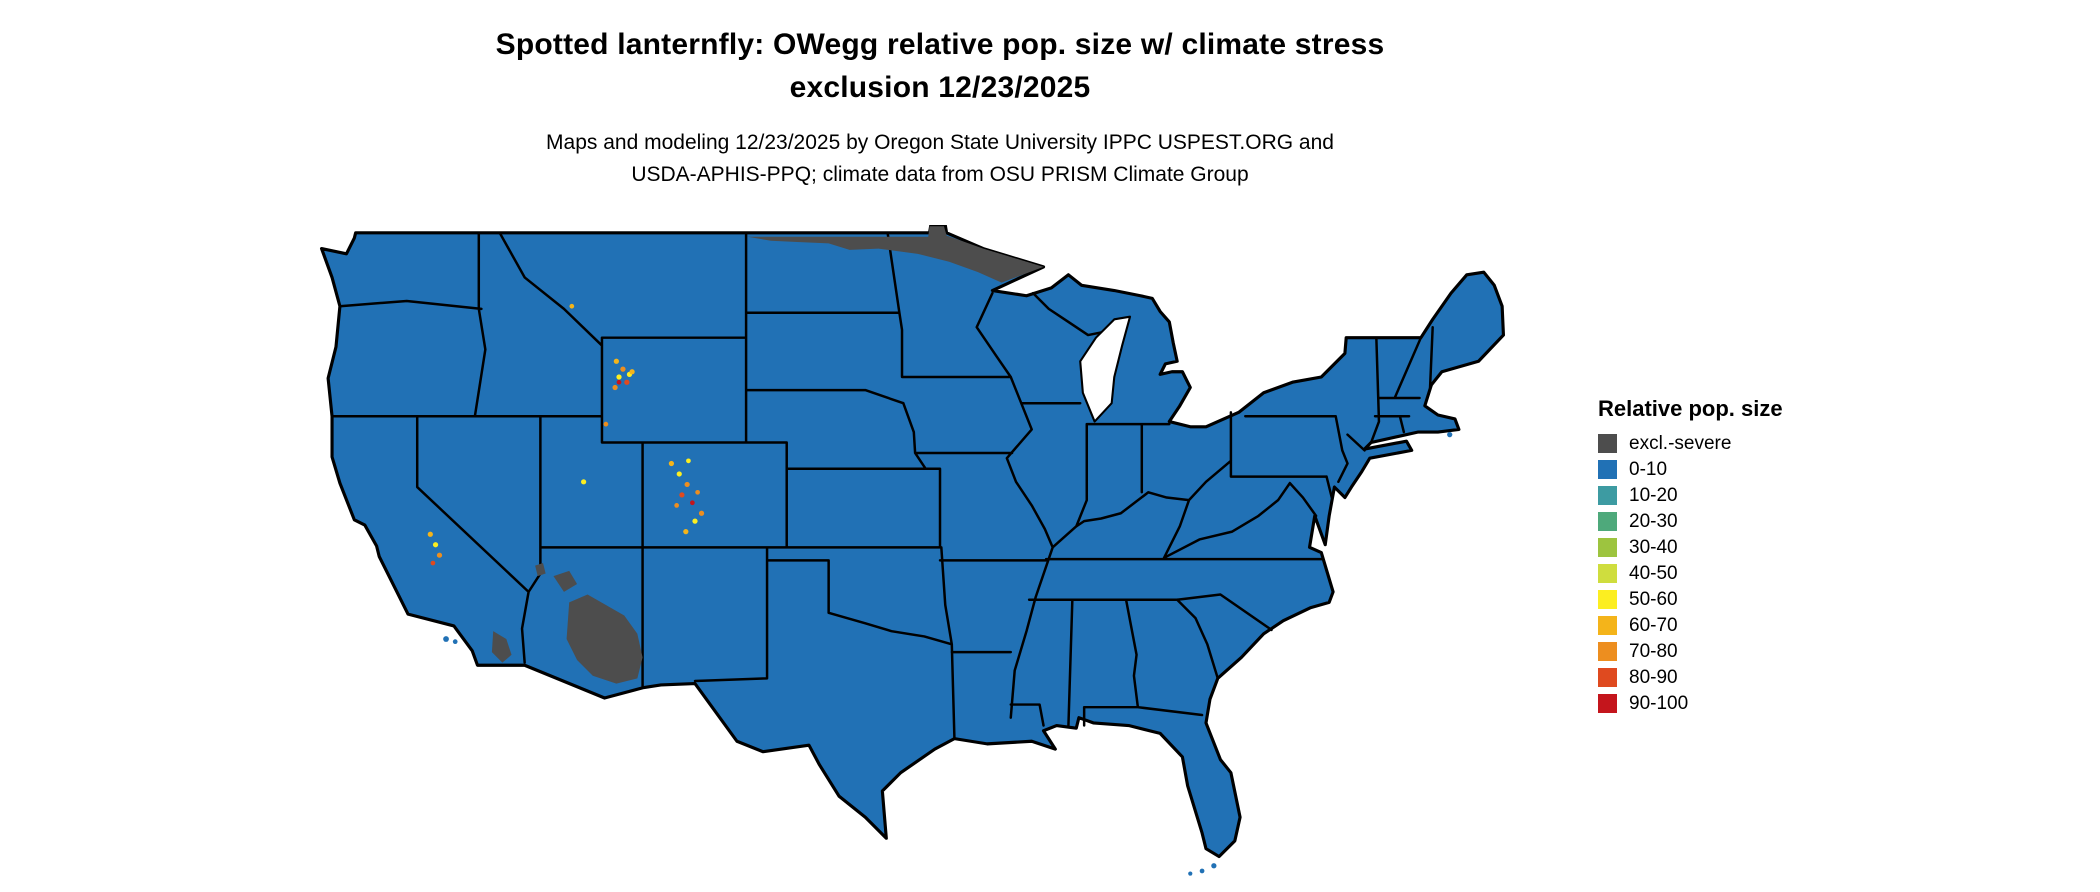 This screenshot has width=2100, height=892. I want to click on exclusion-arizona, so click(604, 639).